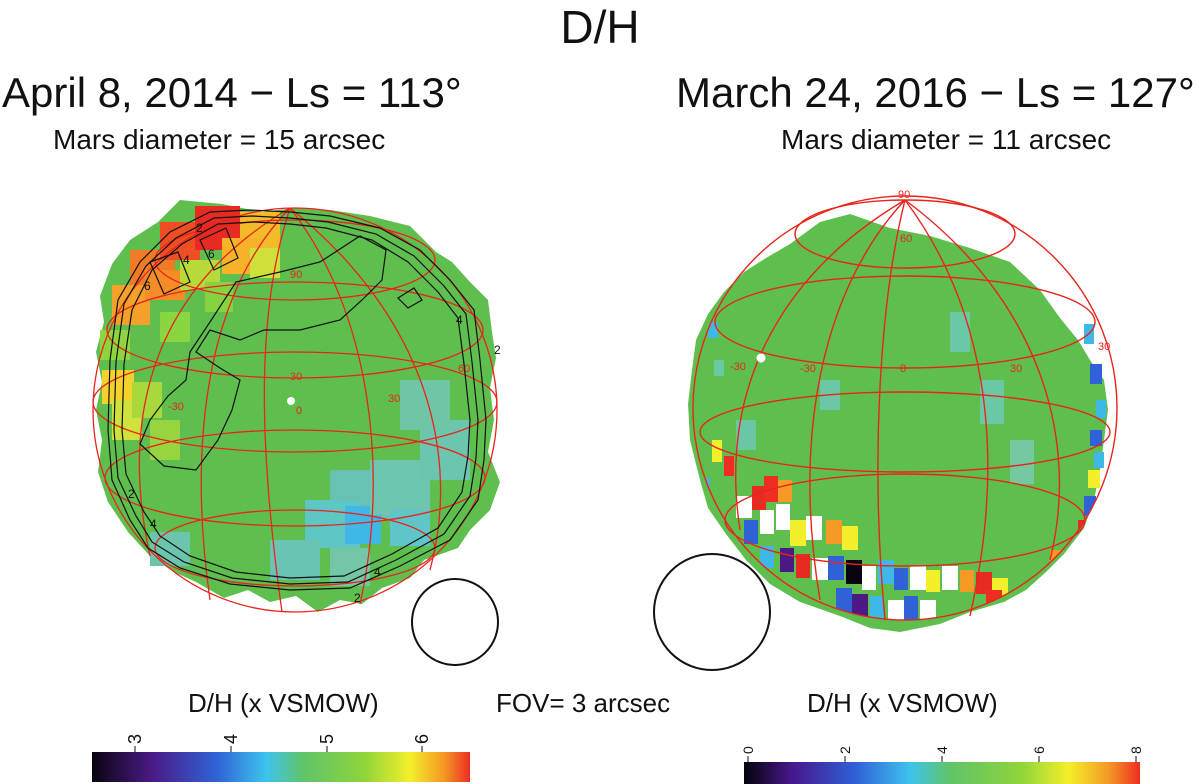 The width and height of the screenshot is (1200, 784). Describe the element at coordinates (902, 703) in the screenshot. I see `right-colorbar-label: D/H (x VSMOW)` at that location.